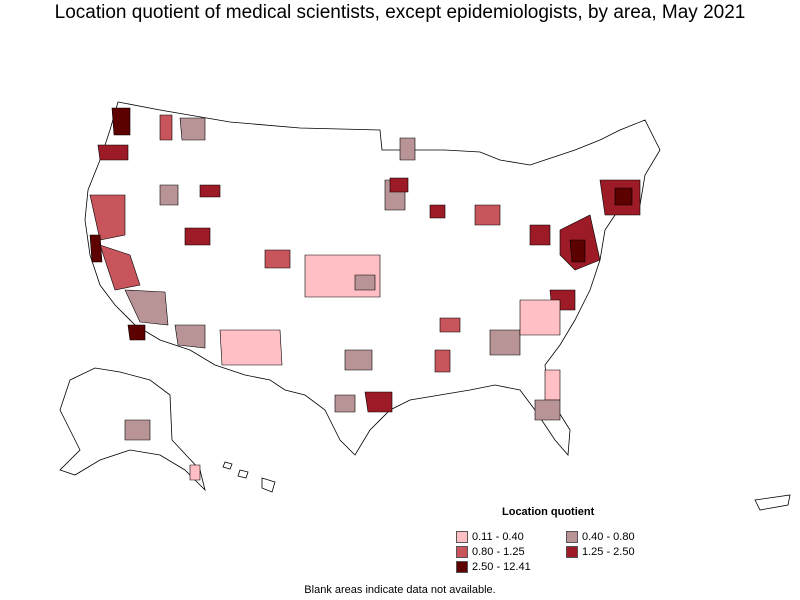  What do you see at coordinates (772, 502) in the screenshot?
I see `puerto-rico` at bounding box center [772, 502].